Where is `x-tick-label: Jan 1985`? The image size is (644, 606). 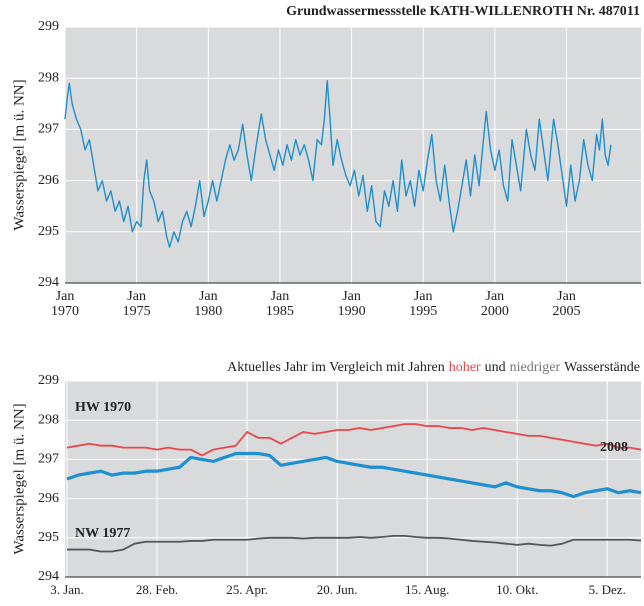 x-tick-label: Jan 1985 is located at coordinates (280, 304).